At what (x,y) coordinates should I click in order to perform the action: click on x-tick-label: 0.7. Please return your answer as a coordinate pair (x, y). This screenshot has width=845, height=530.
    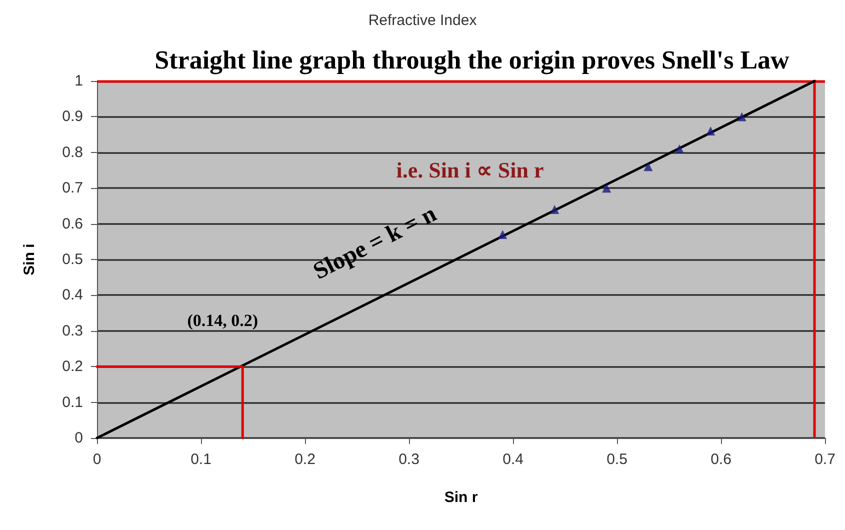
    Looking at the image, I should click on (825, 459).